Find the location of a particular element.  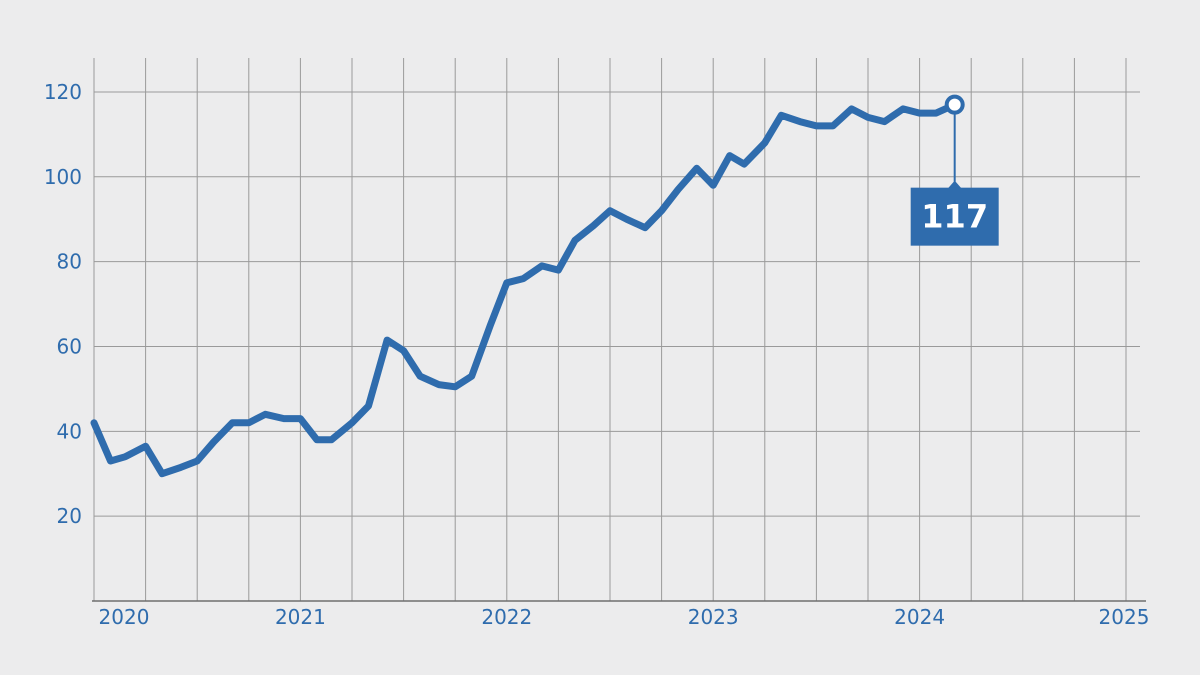

x-tick-label: 2023 is located at coordinates (713, 617).